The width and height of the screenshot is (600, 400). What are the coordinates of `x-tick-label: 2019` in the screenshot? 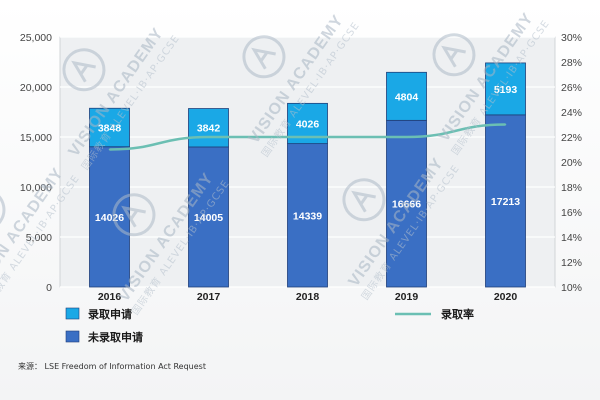 It's located at (407, 297).